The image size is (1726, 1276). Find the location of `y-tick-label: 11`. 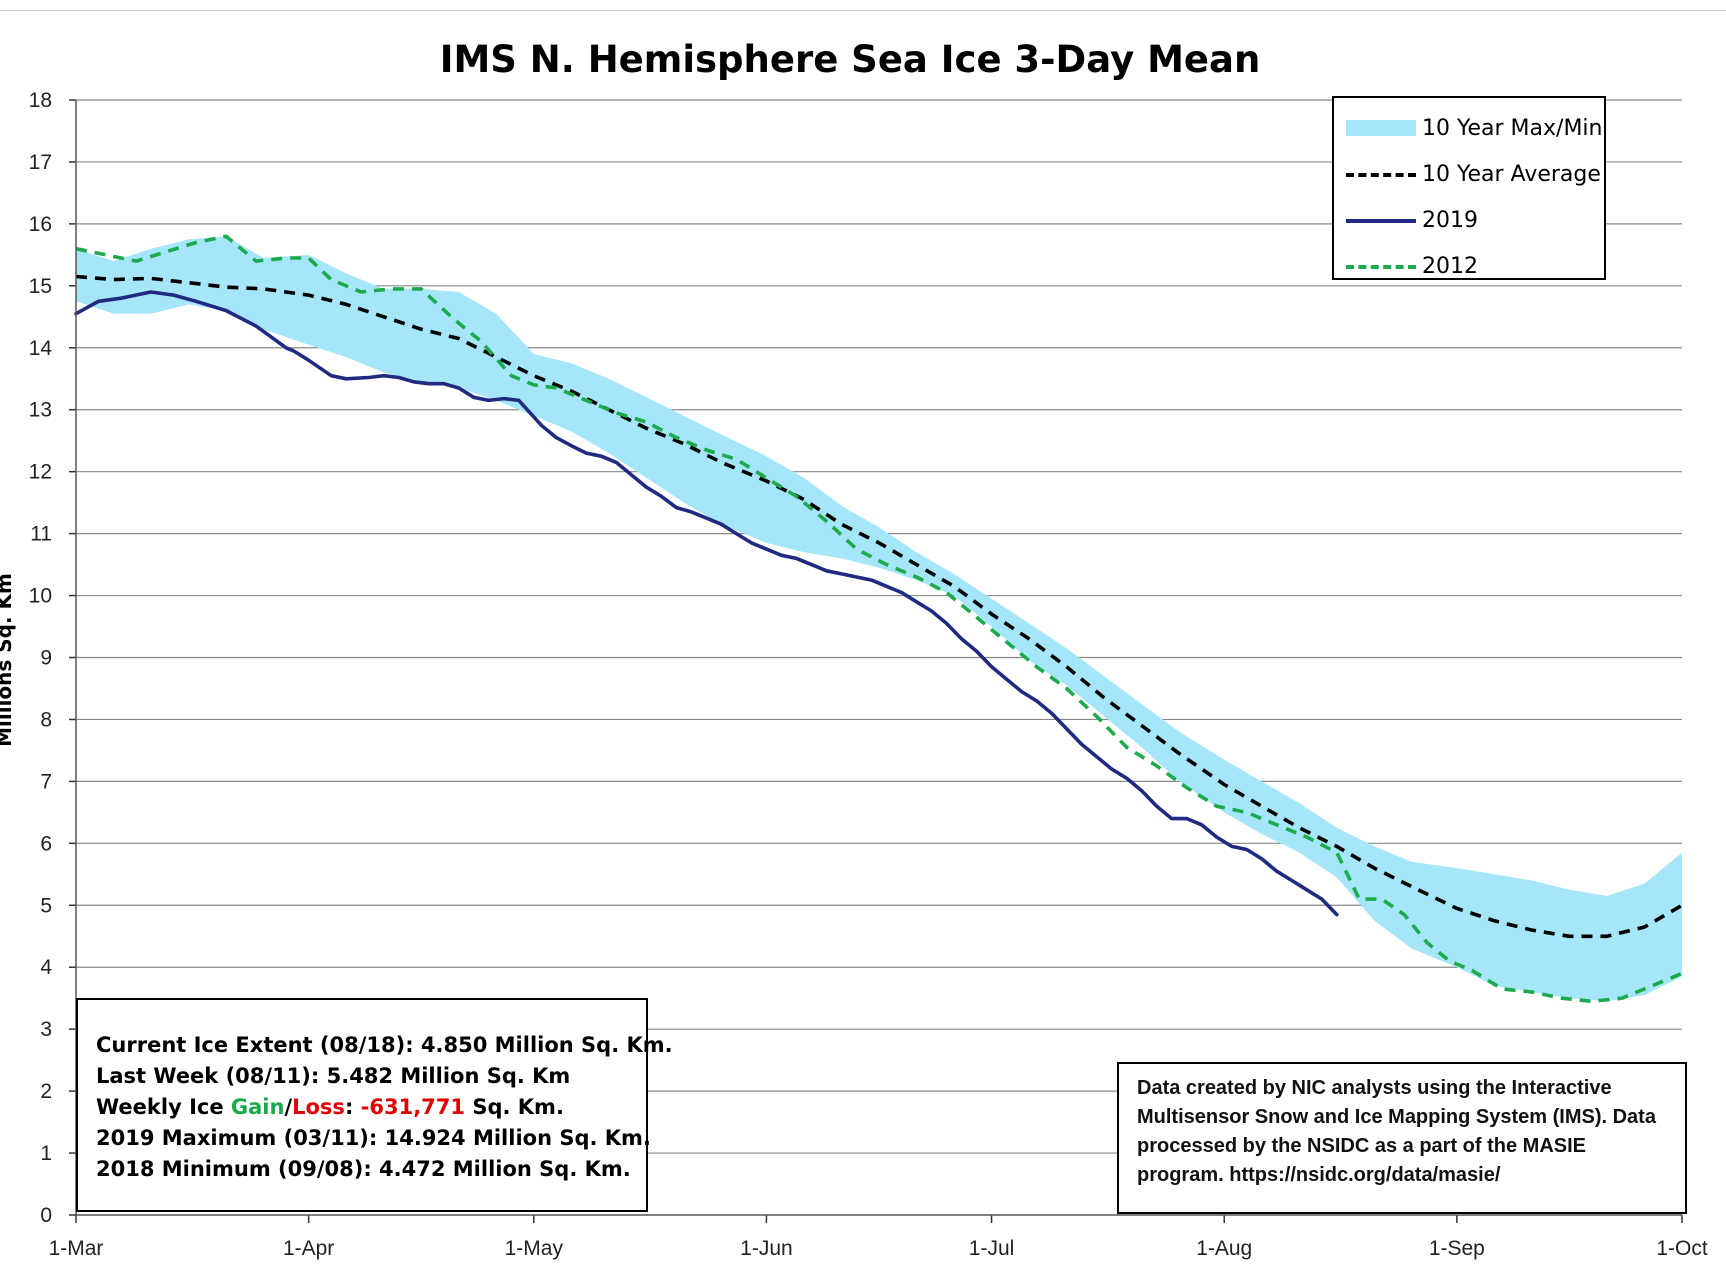

y-tick-label: 11 is located at coordinates (41, 534).